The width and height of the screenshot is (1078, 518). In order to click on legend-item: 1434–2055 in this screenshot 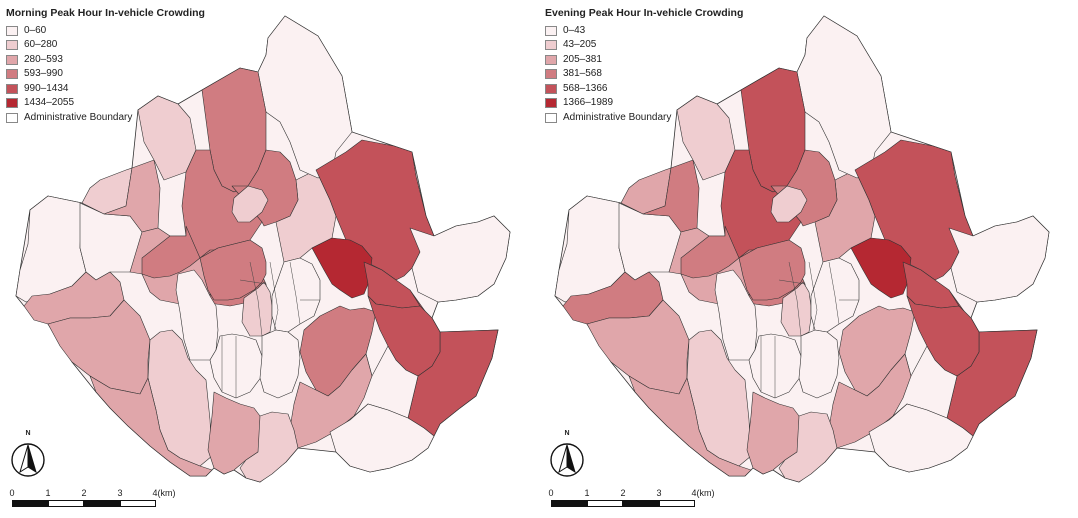, I will do `click(105, 103)`.